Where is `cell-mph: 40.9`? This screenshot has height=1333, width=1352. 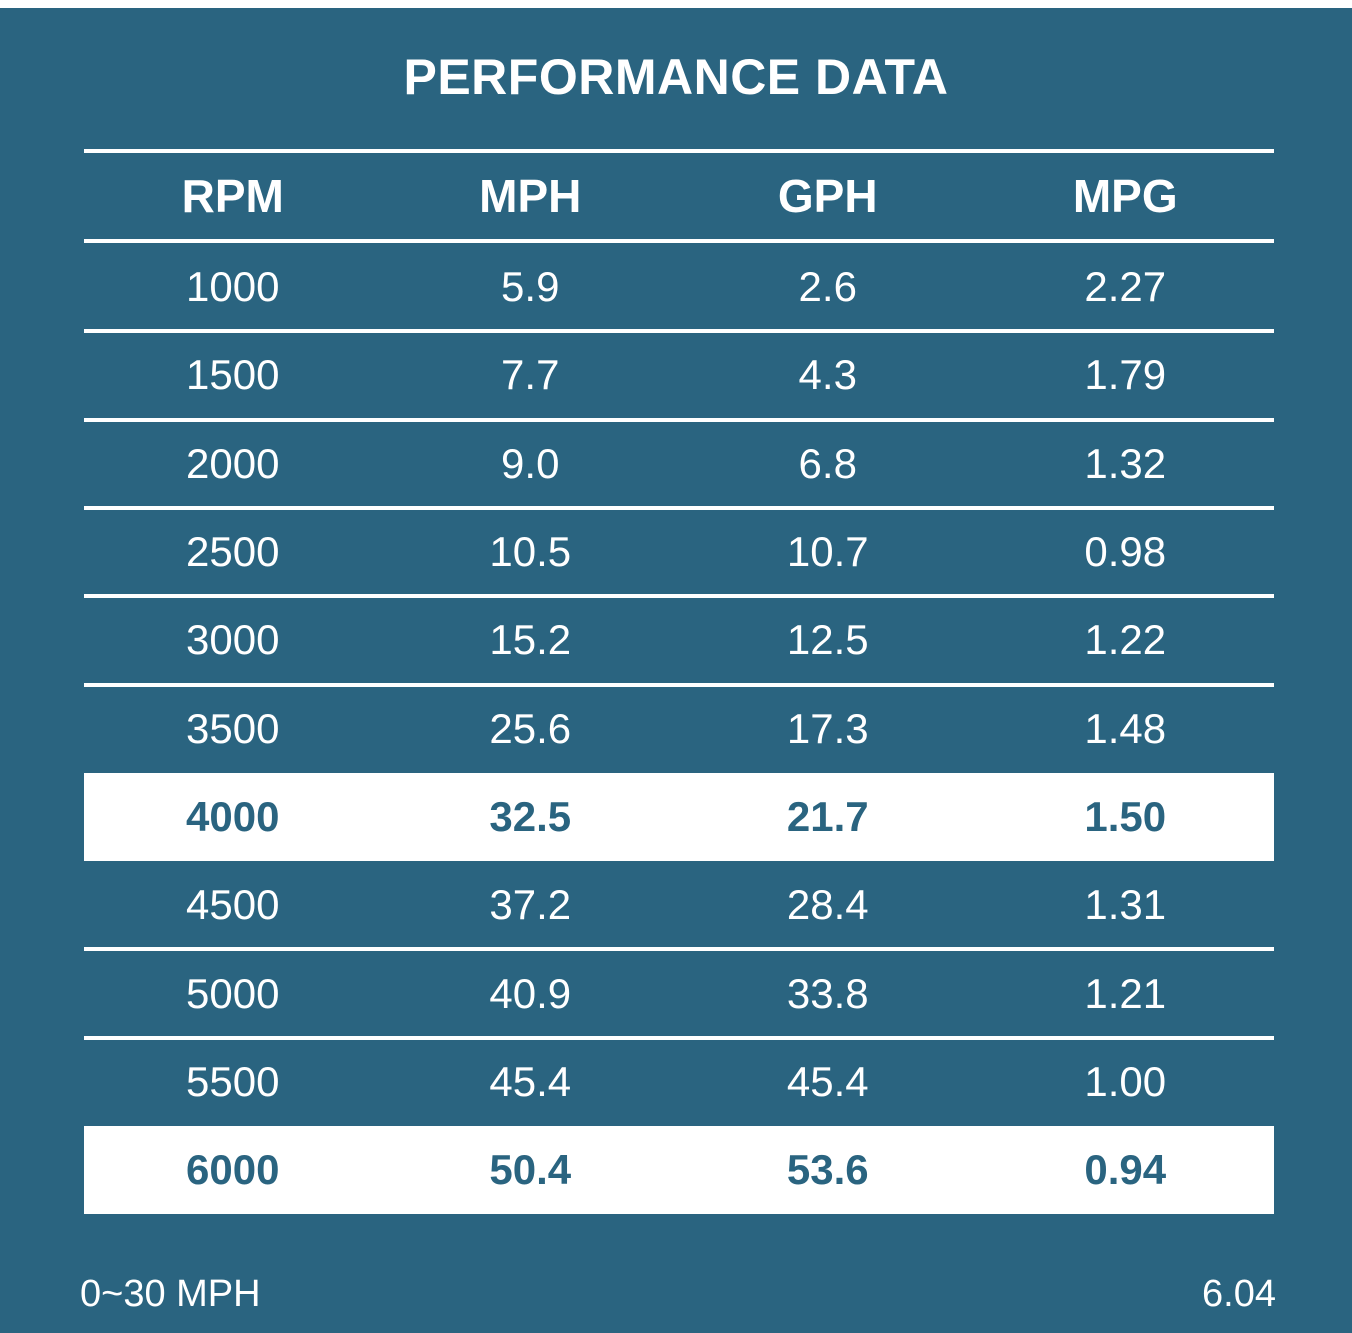 cell-mph: 40.9 is located at coordinates (530, 993).